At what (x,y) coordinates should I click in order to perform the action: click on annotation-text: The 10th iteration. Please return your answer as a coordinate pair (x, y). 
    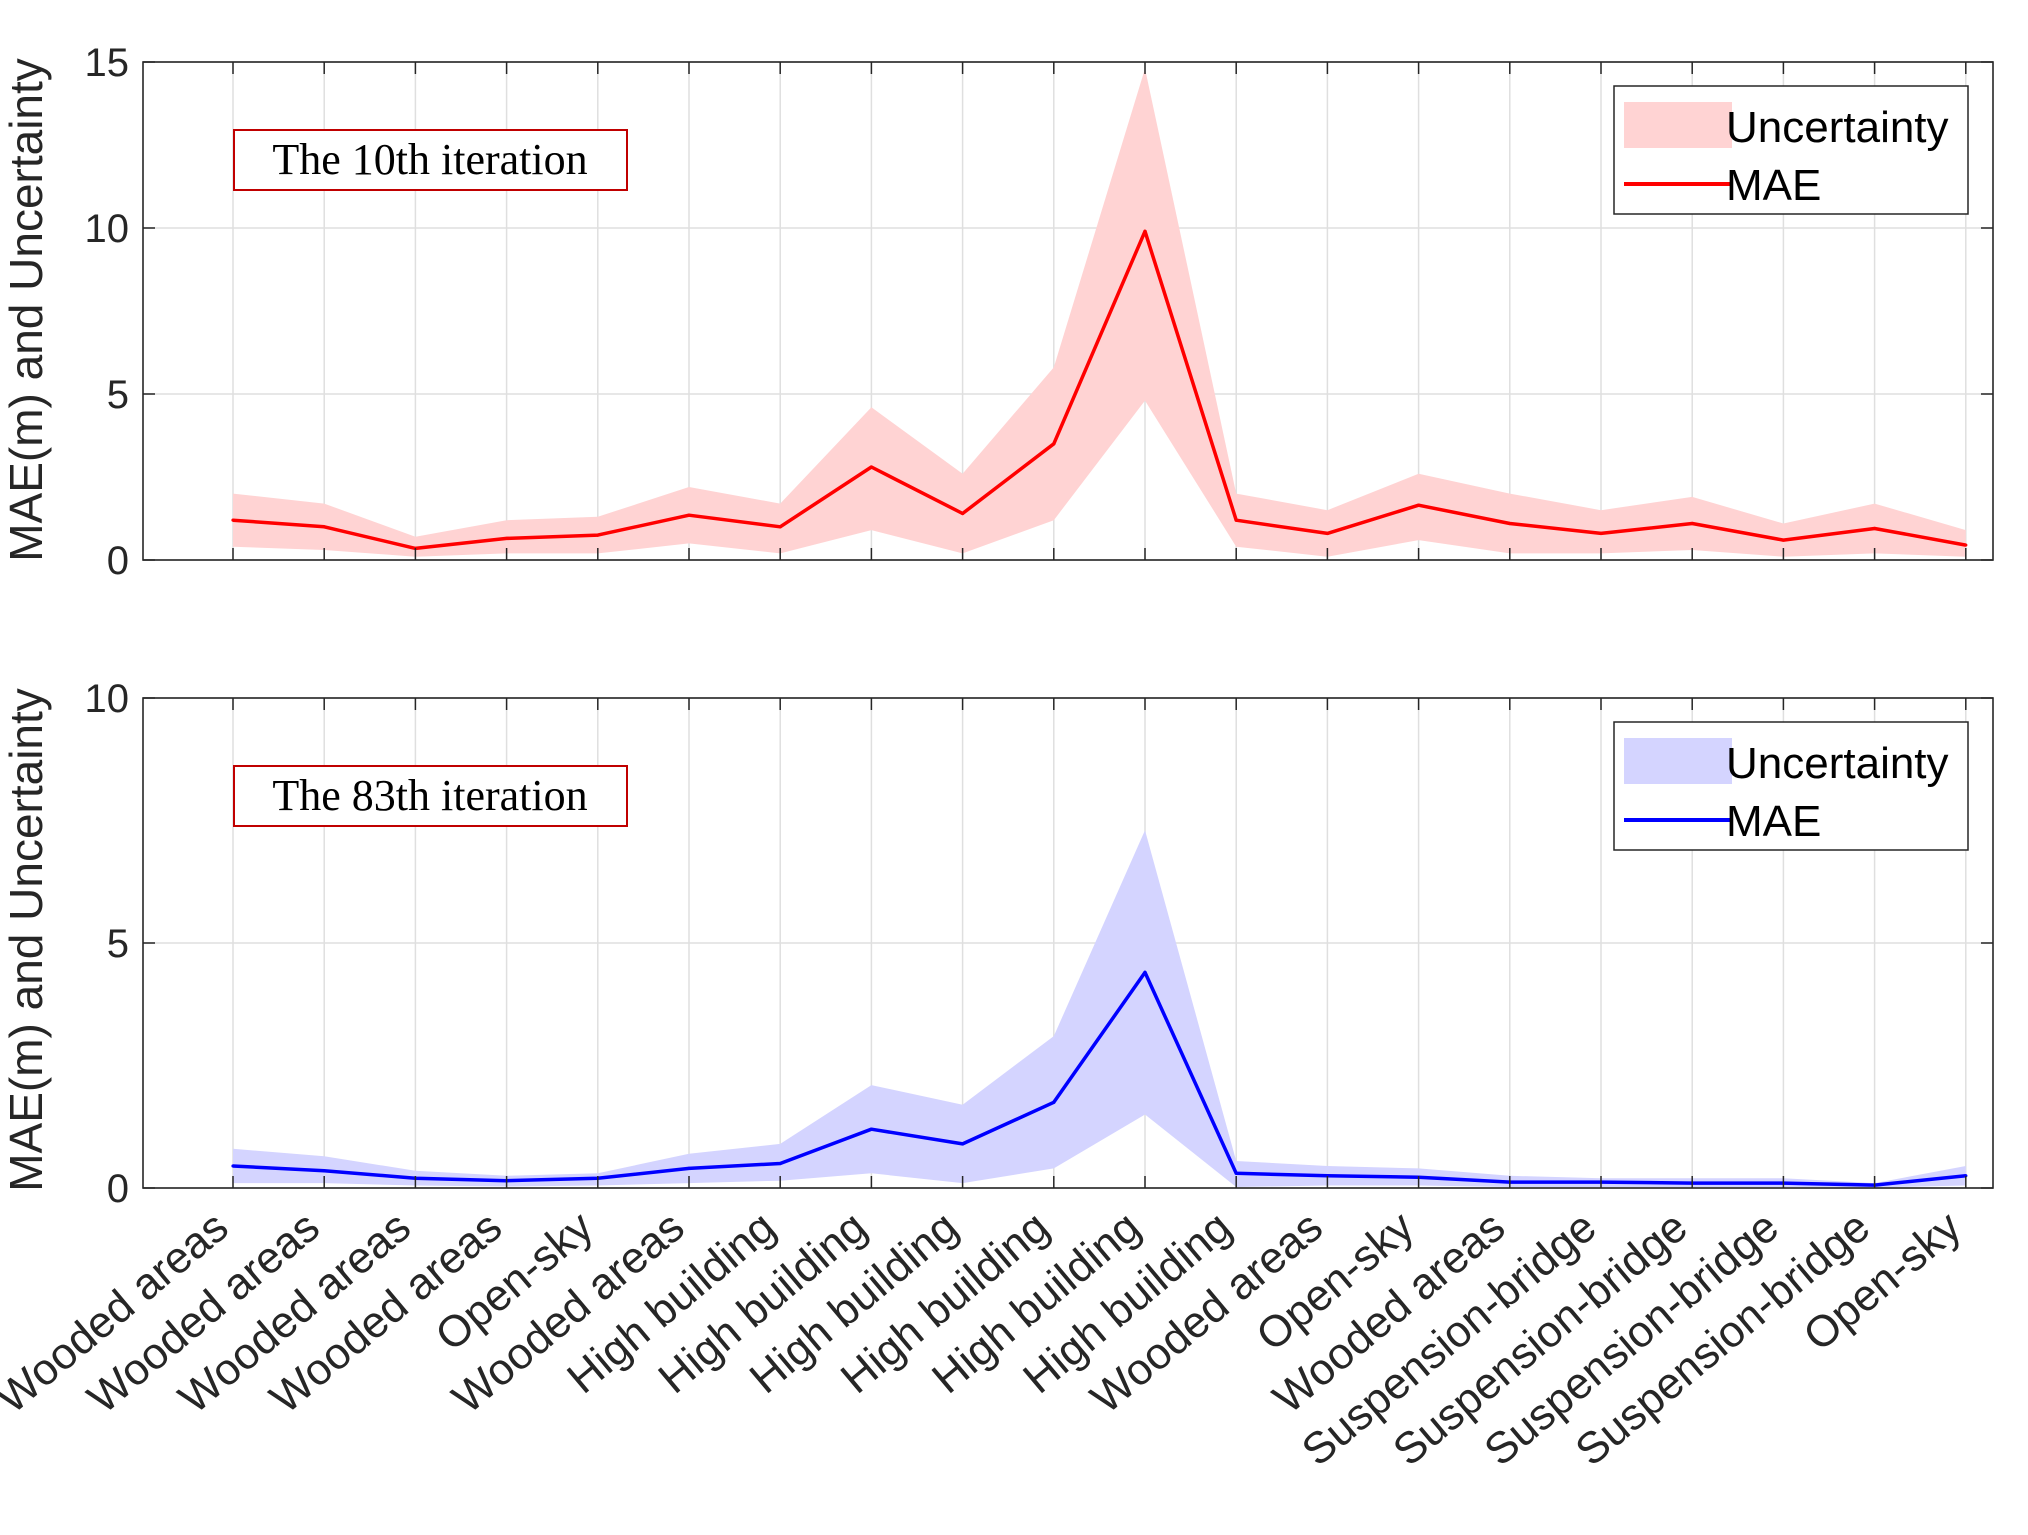
    Looking at the image, I should click on (429, 159).